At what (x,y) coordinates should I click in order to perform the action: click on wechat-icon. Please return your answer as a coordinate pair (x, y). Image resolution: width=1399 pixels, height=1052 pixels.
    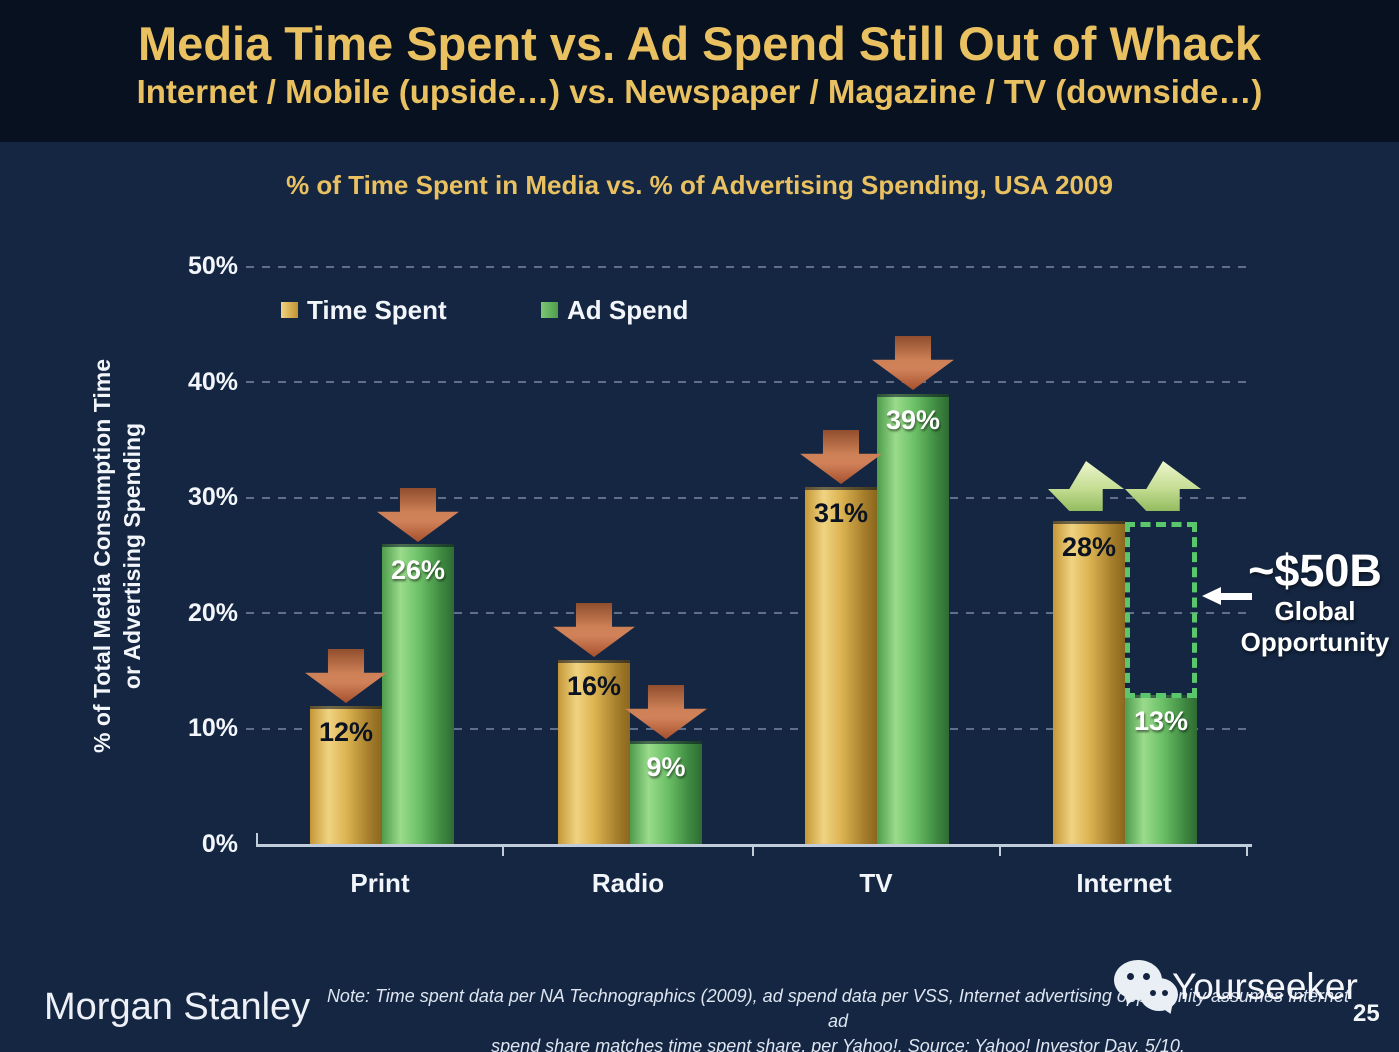
    Looking at the image, I should click on (1147, 990).